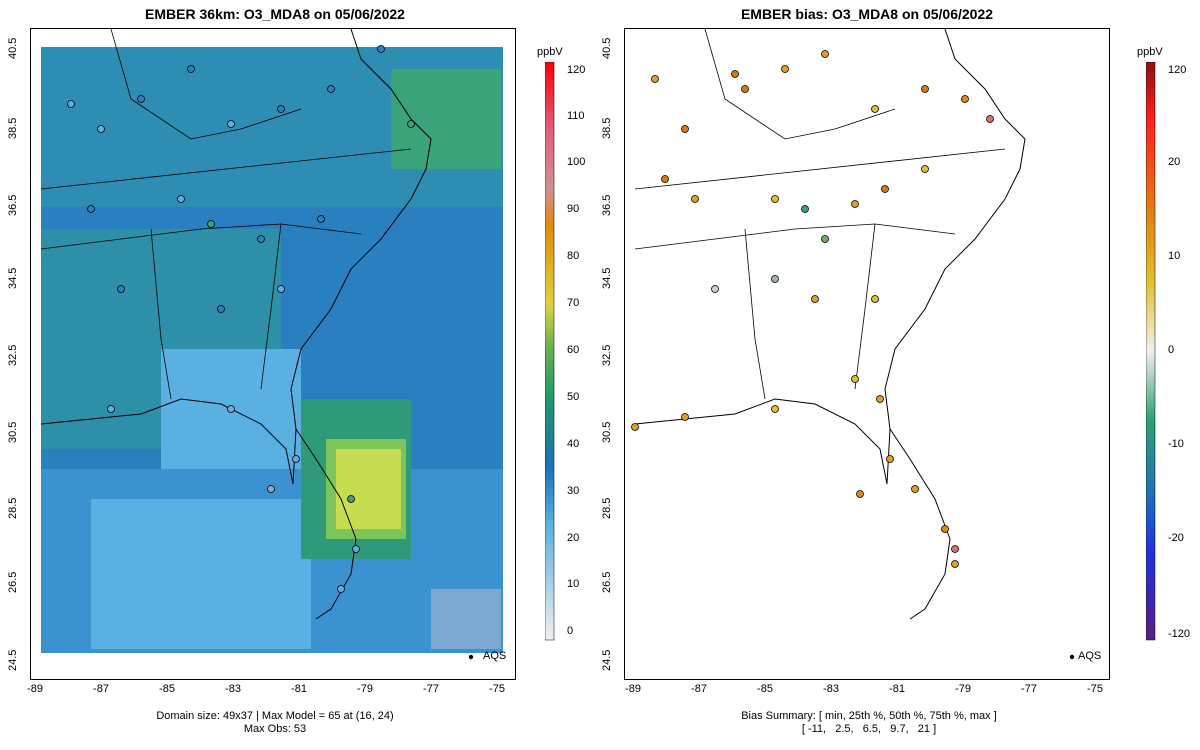 Image resolution: width=1200 pixels, height=750 pixels. Describe the element at coordinates (1150, 52) in the screenshot. I see `right-colorbar-unit: ppbV` at that location.